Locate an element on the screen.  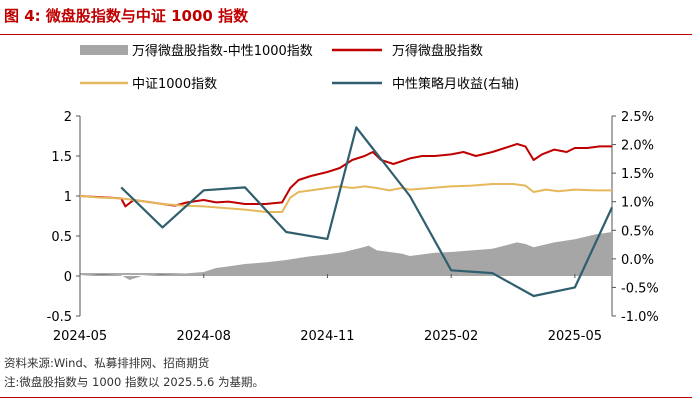
legend-item-microcap: 万得微盘股指数 is located at coordinates (407, 51).